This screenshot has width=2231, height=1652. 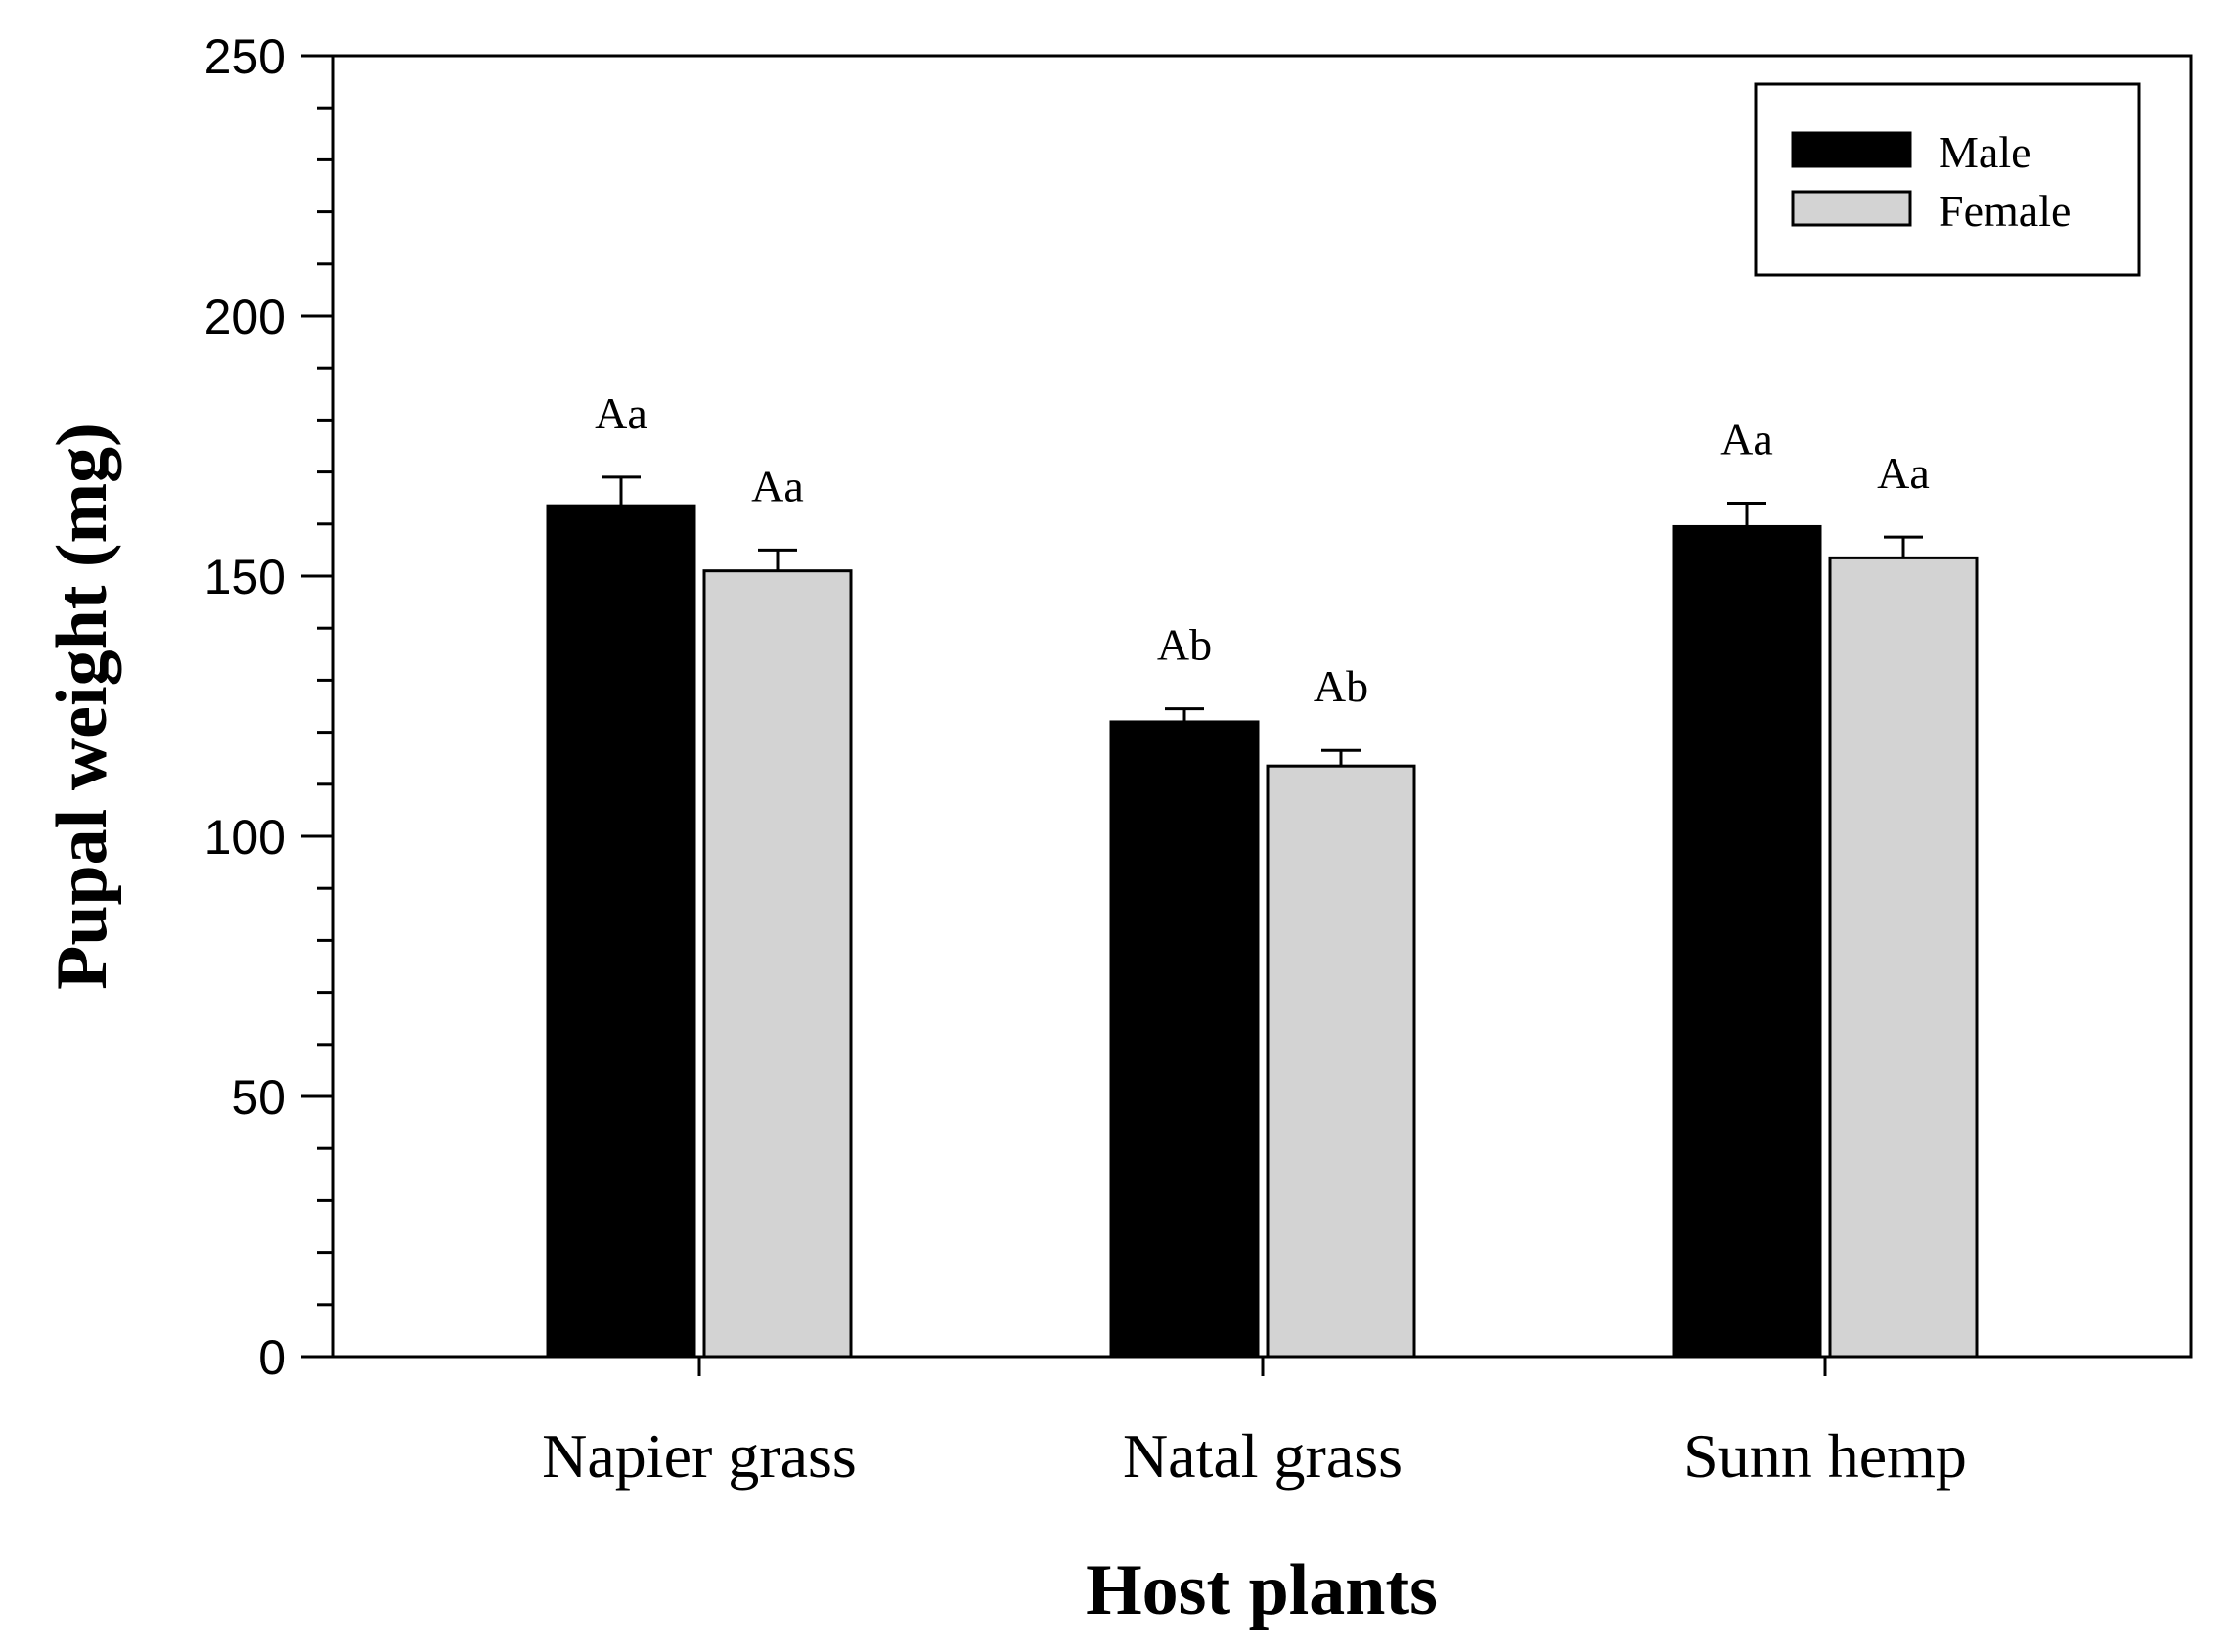 I want to click on y-axis-title: Pupal weight (mg), so click(x=82, y=707).